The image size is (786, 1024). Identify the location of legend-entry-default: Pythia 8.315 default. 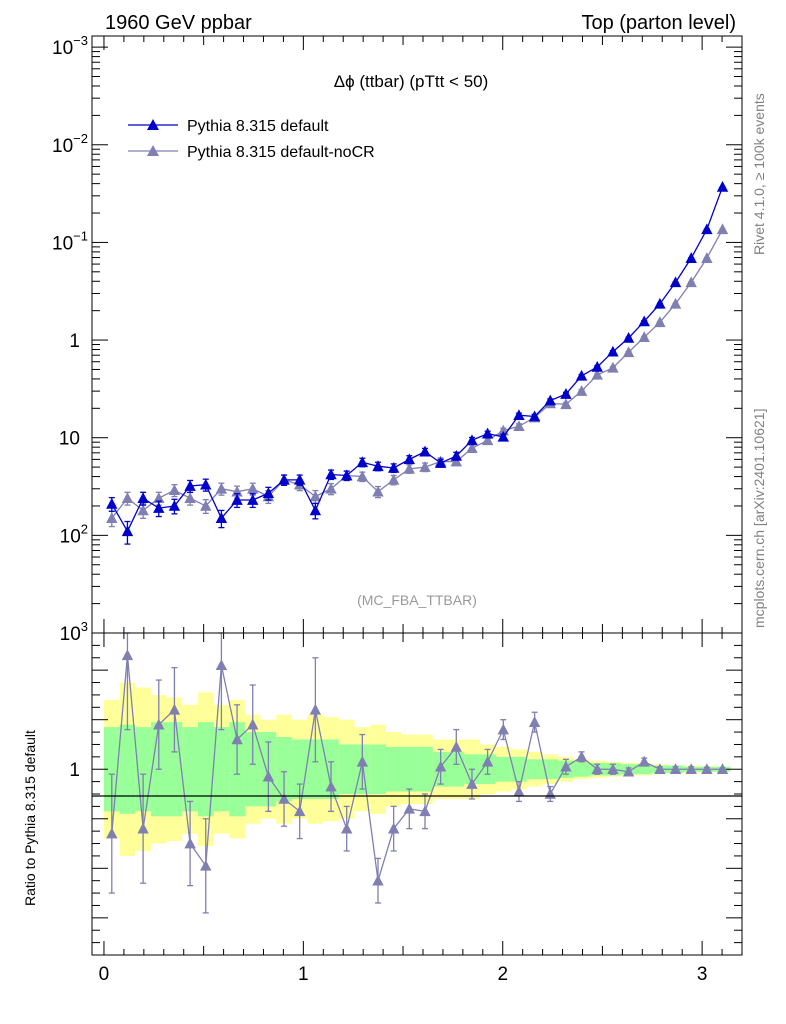
(228, 126).